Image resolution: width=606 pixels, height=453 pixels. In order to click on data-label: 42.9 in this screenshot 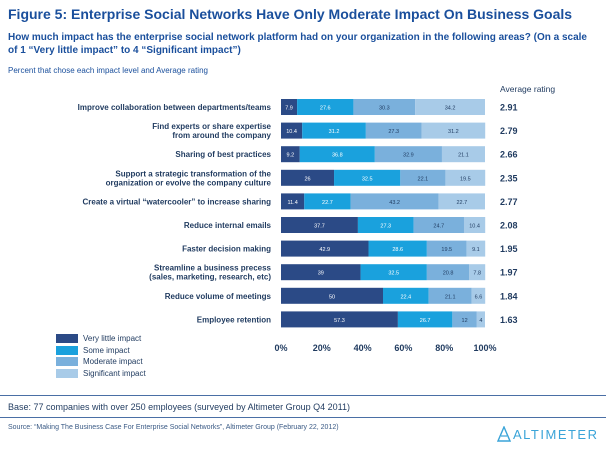, I will do `click(324, 250)`.